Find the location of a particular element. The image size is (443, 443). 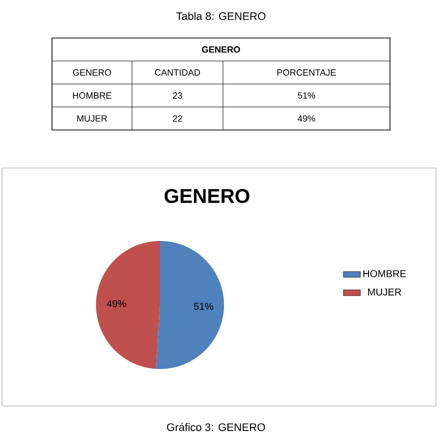

text: Gráfico 3: GENERO is located at coordinates (216, 427).